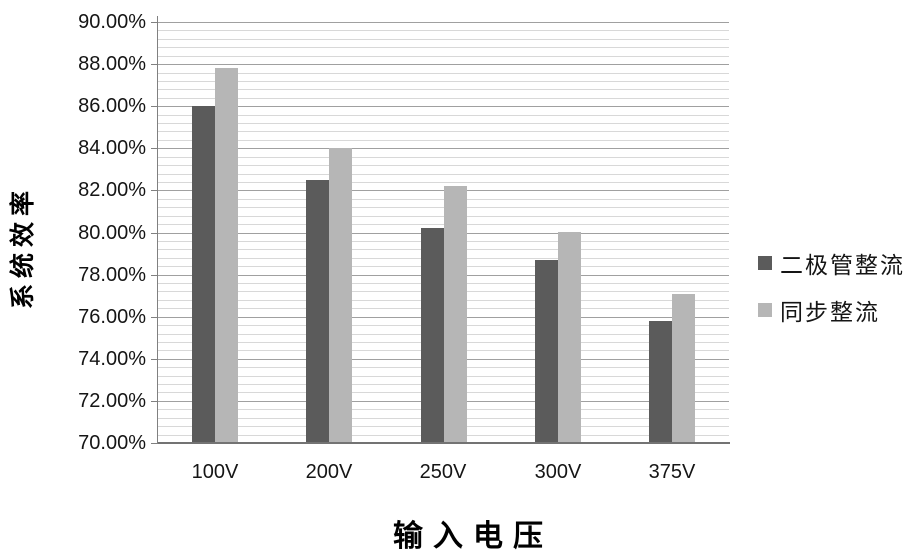 The image size is (912, 554). Describe the element at coordinates (157, 229) in the screenshot. I see `y-axis-line` at that location.